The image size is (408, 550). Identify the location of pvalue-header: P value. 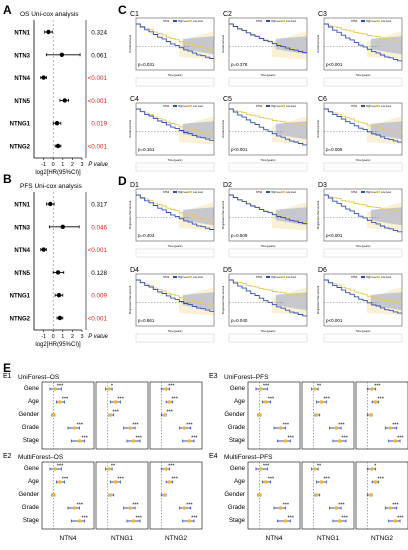
(98, 165).